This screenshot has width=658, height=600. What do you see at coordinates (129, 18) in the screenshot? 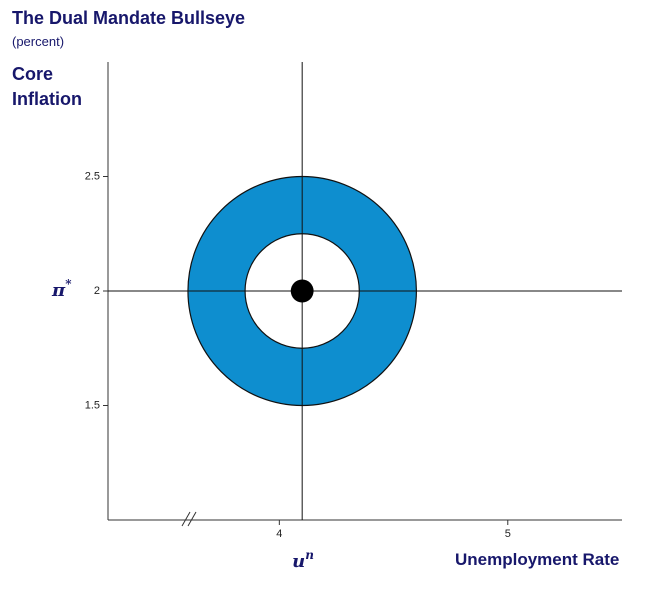
I see `chart-title: The Dual Mandate Bullseye` at bounding box center [129, 18].